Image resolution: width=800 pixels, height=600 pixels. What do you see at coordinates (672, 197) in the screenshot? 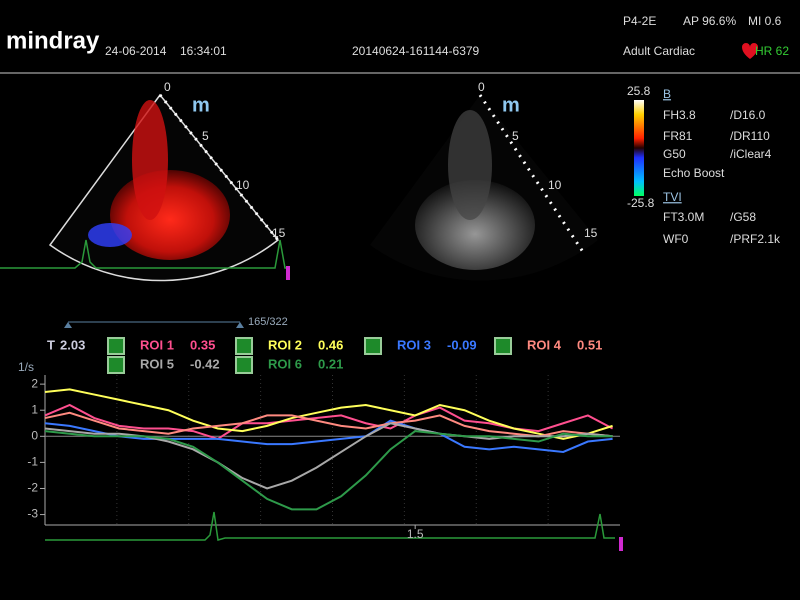
I see `tvi-title: TVI` at bounding box center [672, 197].